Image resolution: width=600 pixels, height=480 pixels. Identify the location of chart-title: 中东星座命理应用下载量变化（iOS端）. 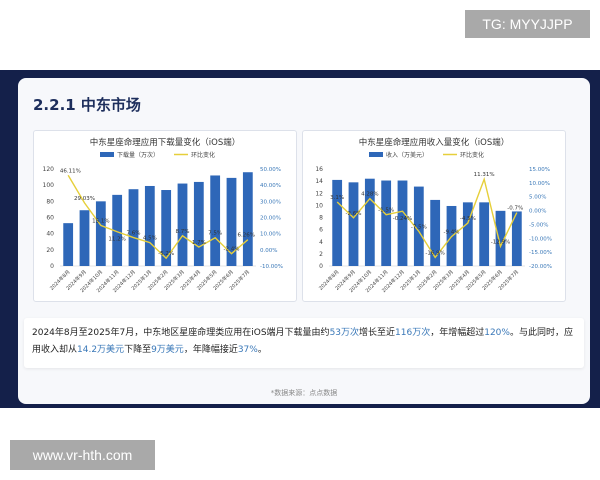
(165, 142).